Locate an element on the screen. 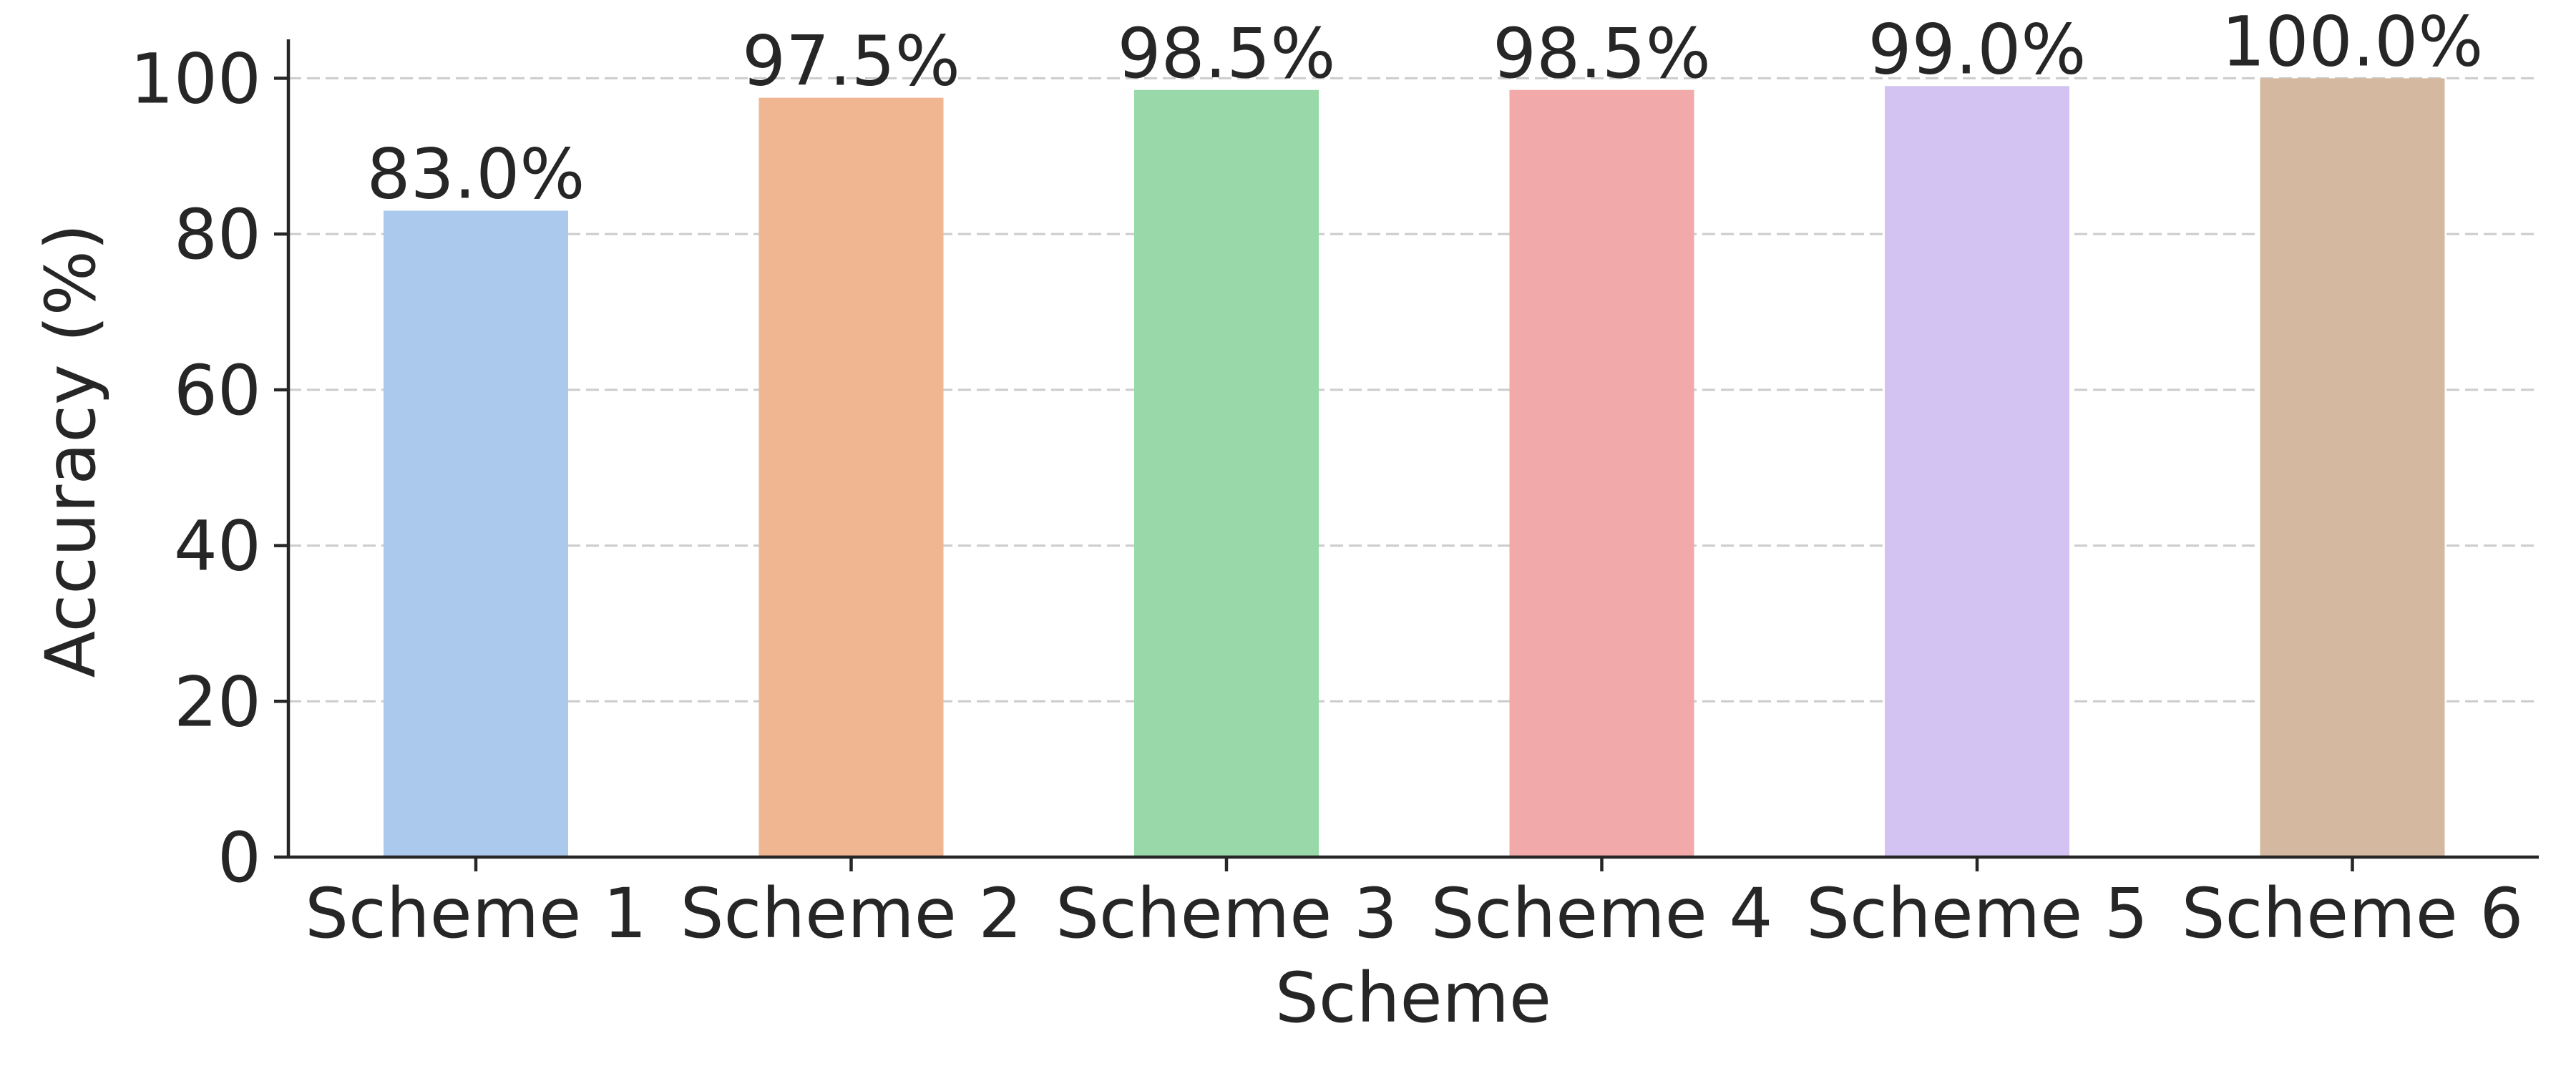  x-tick-label: Scheme 3 is located at coordinates (1226, 914).